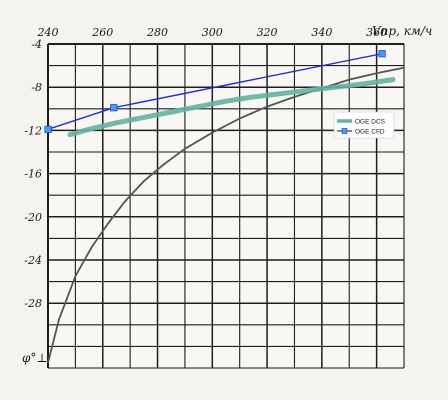 Image resolution: width=448 pixels, height=400 pixels. I want to click on y-tick-label: -4, so click(36, 44).